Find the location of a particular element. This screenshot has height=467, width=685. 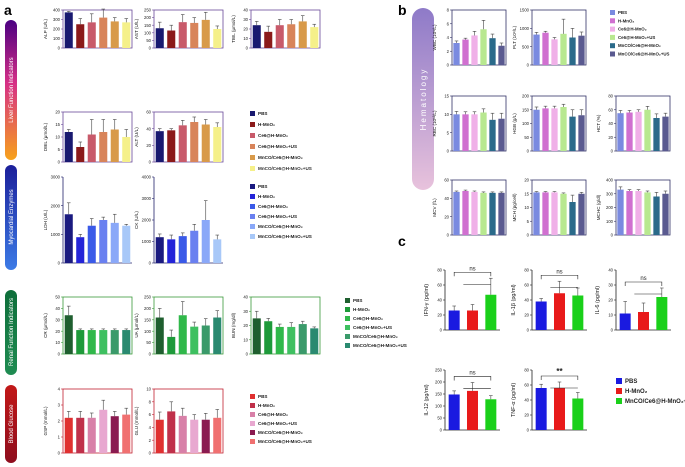

mcv-frame is located at coordinates (479, 207).